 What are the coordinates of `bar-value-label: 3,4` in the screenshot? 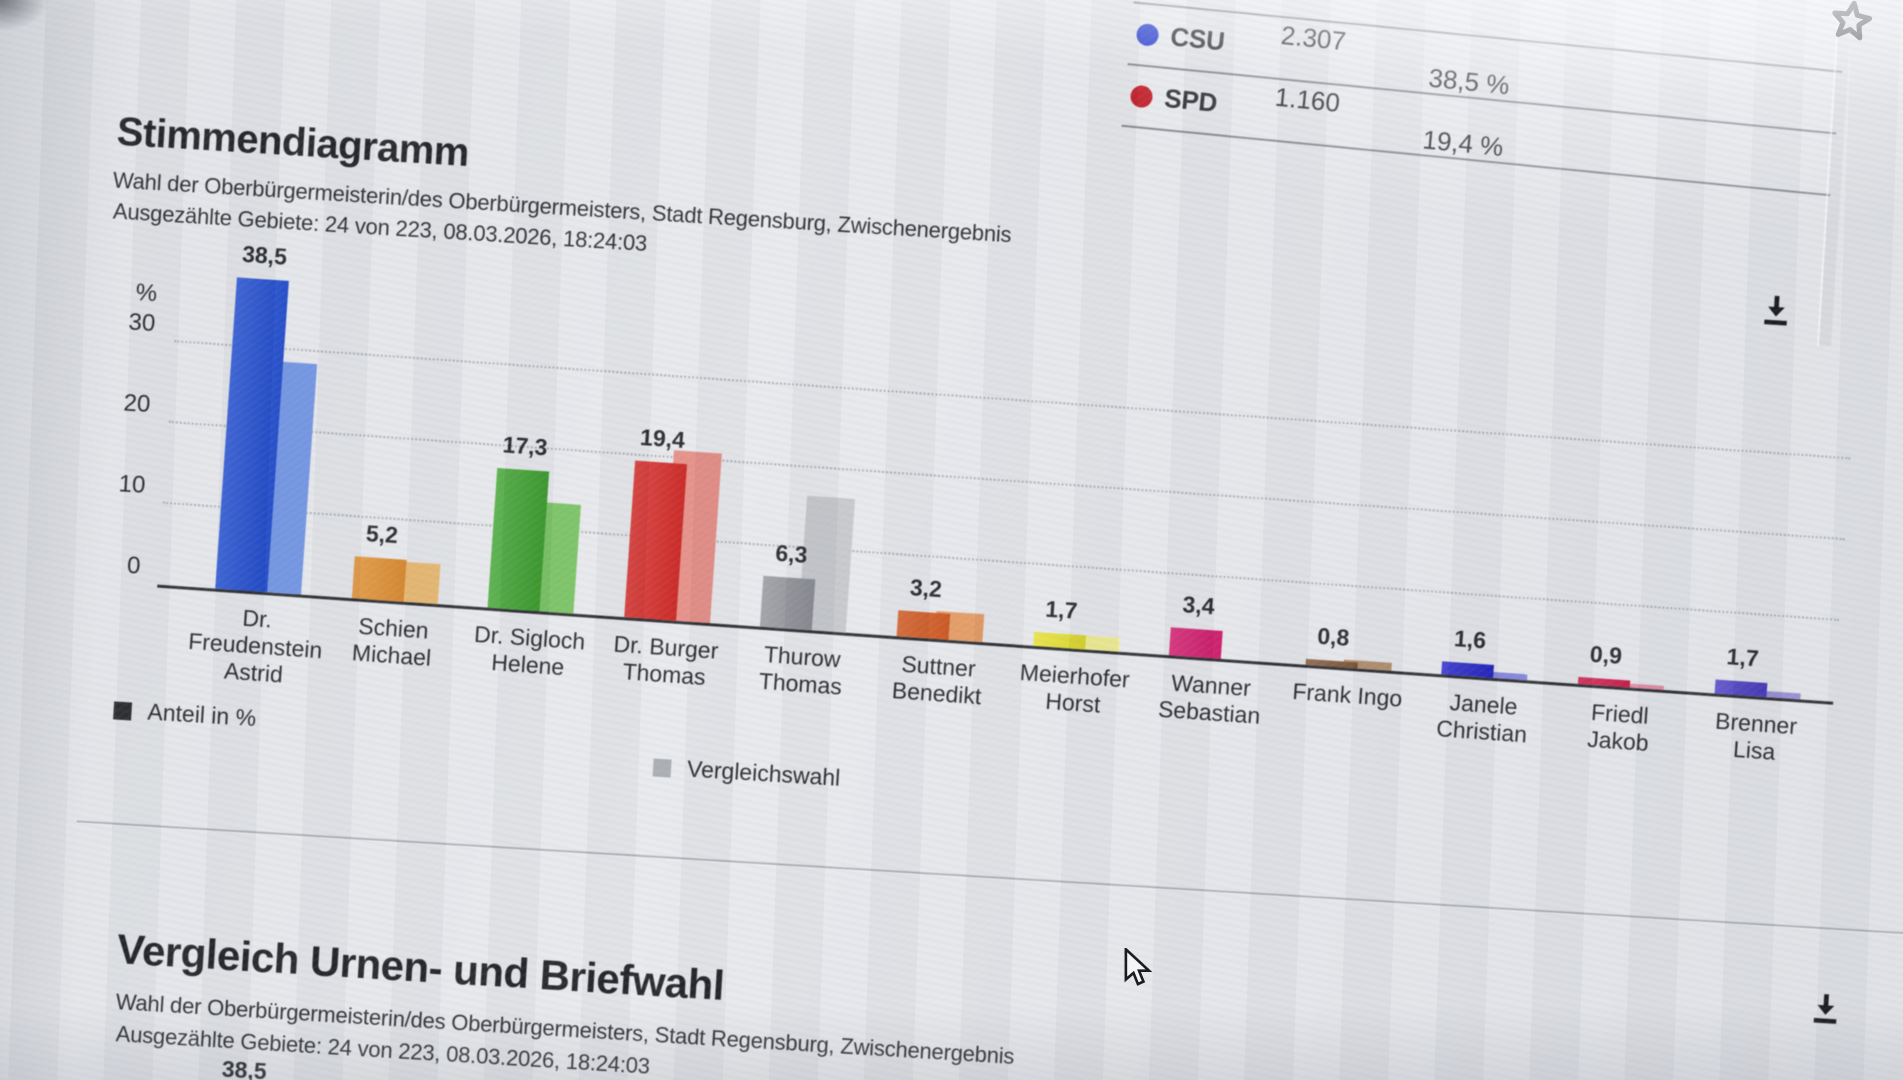 It's located at (1198, 605).